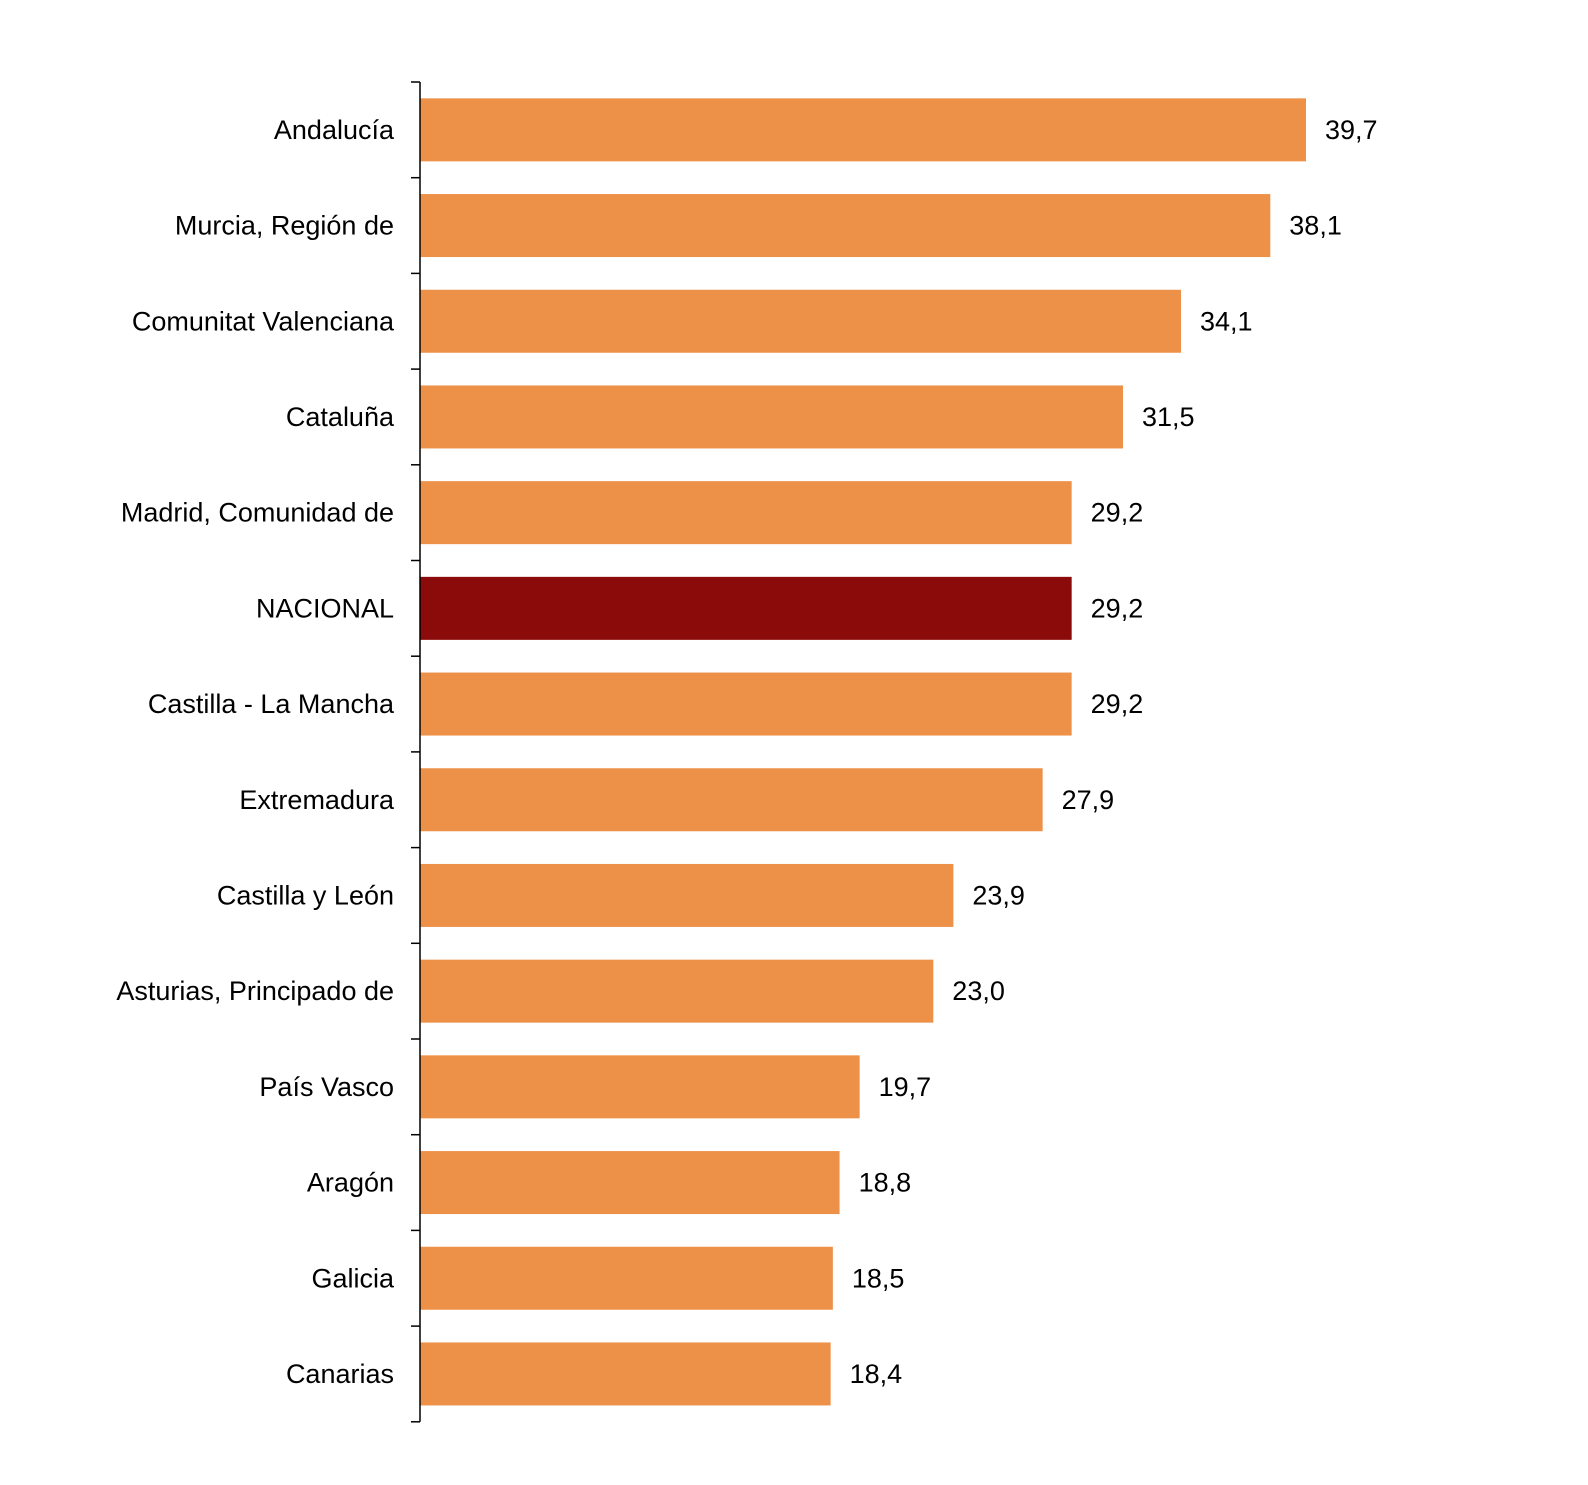 This screenshot has height=1485, width=1588. Describe the element at coordinates (263, 321) in the screenshot. I see `category-label: Comunitat Valenciana` at that location.